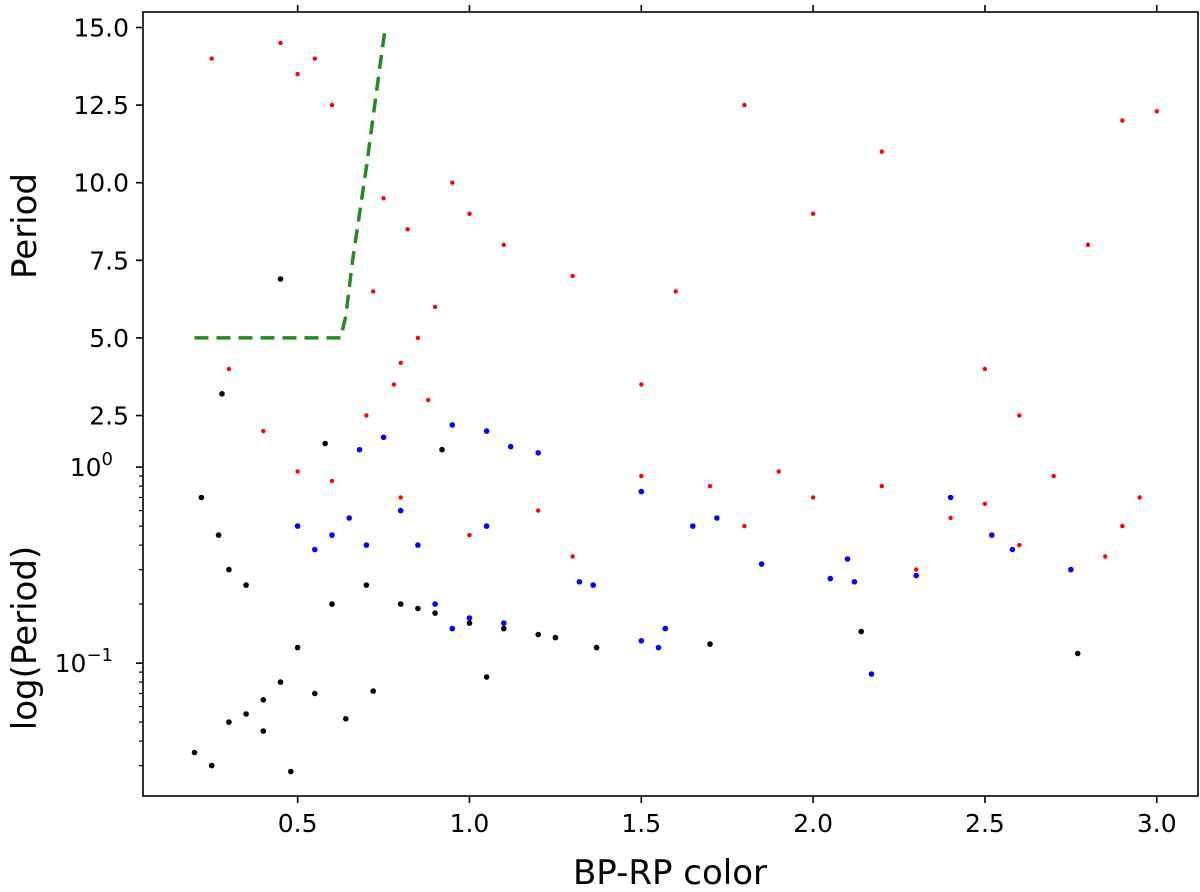  I want to click on x-tick-label: 2.0, so click(813, 823).